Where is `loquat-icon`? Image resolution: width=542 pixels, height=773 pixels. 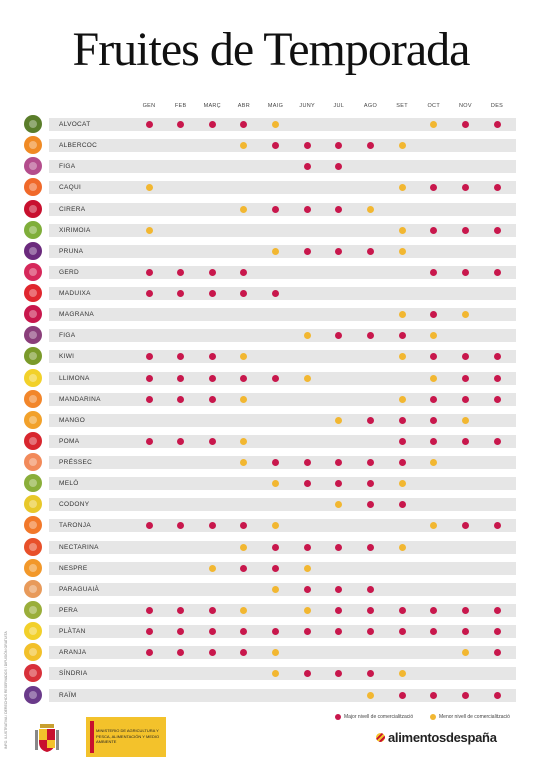
loquat-icon is located at coordinates (33, 567).